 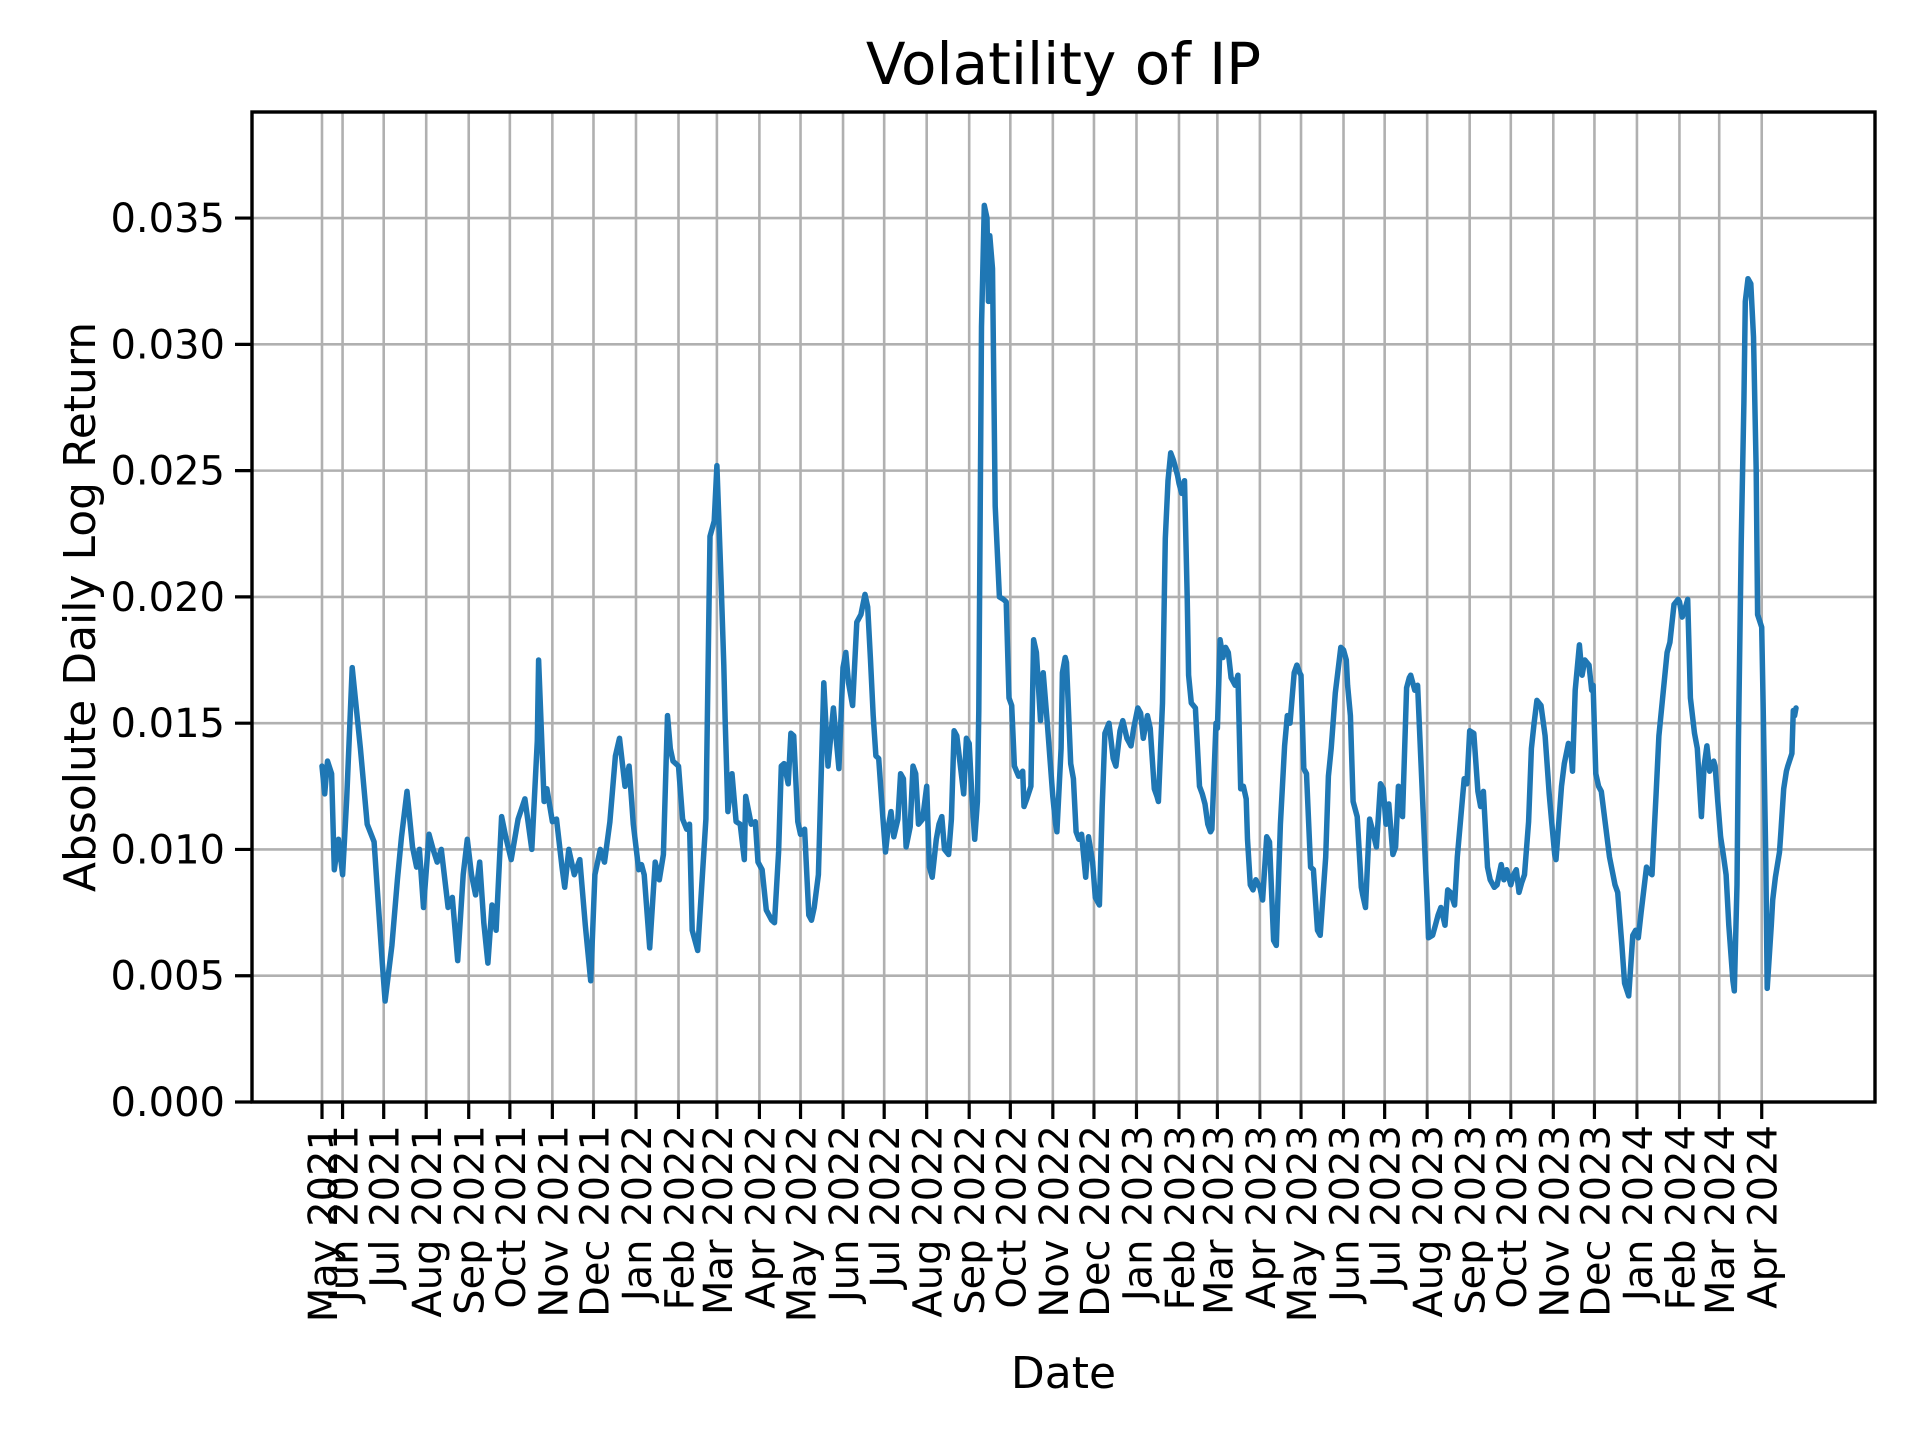 I want to click on y-tick-label: 0.025, so click(x=167, y=472).